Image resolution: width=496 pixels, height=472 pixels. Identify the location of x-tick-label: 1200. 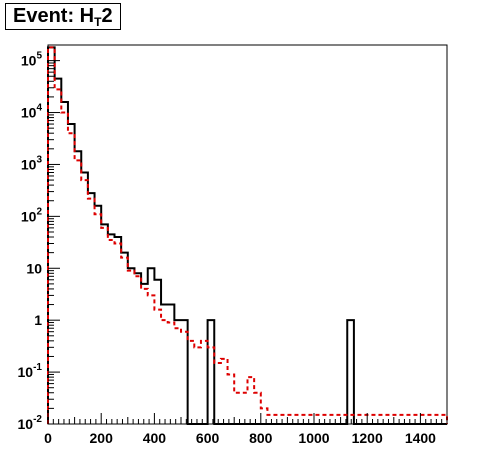
(367, 438).